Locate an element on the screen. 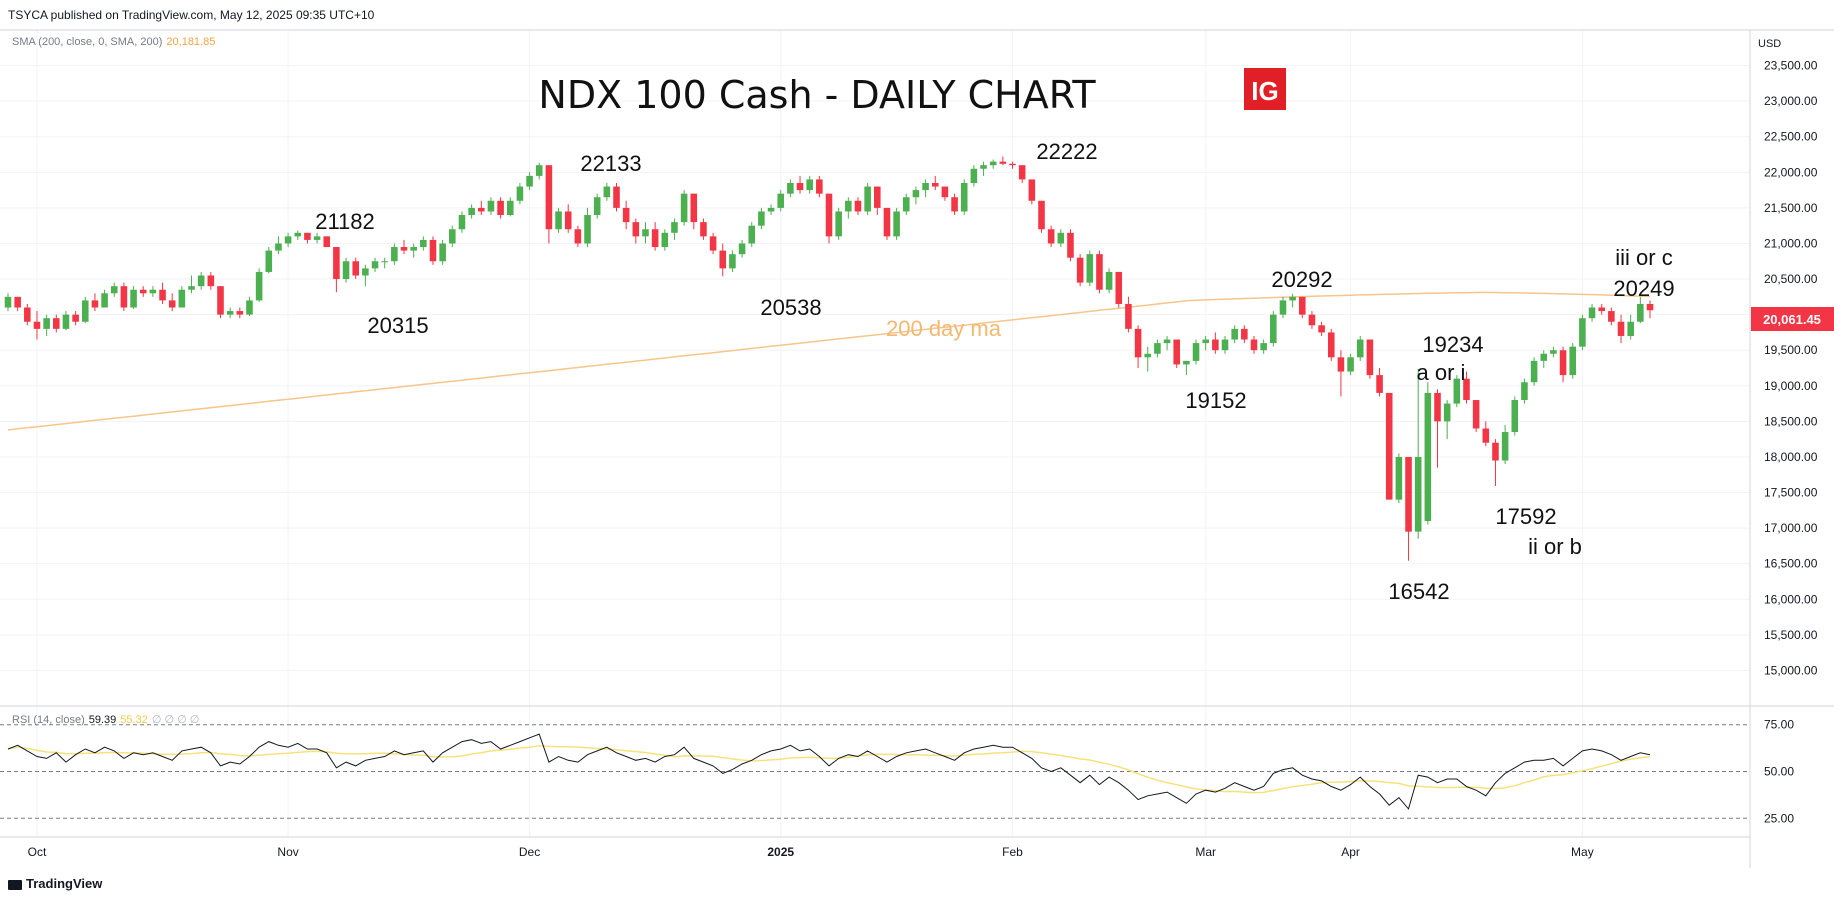 Image resolution: width=1834 pixels, height=899 pixels. sma-legend: SMA (200, close, 0, SMA, 200) 20,181.85 is located at coordinates (113, 42).